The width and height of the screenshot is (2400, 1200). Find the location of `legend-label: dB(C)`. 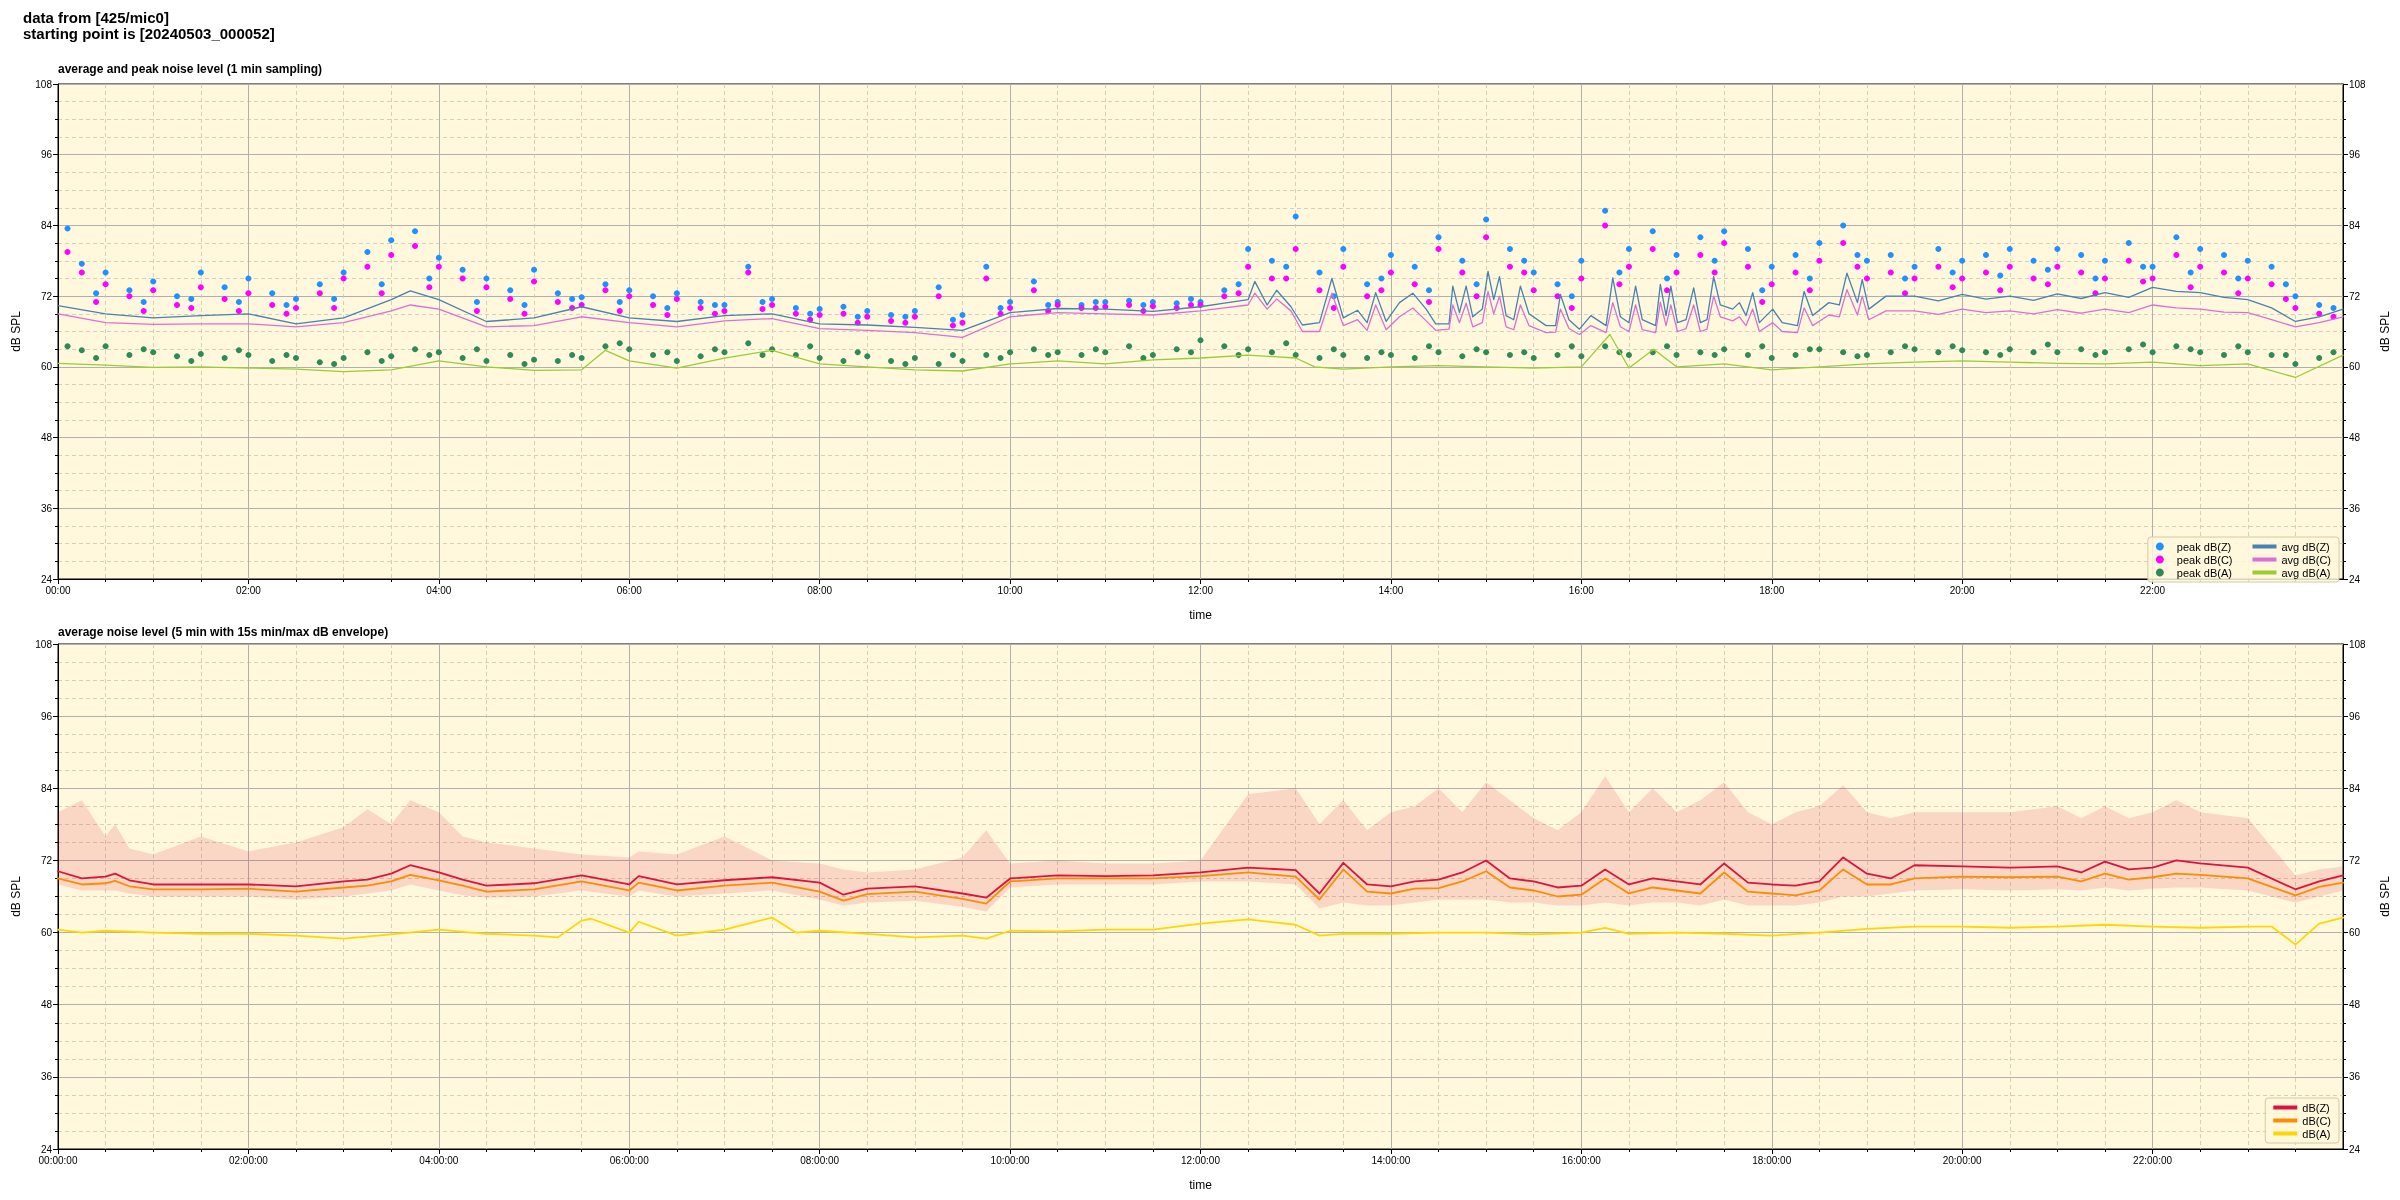

legend-label: dB(C) is located at coordinates (2317, 1120).